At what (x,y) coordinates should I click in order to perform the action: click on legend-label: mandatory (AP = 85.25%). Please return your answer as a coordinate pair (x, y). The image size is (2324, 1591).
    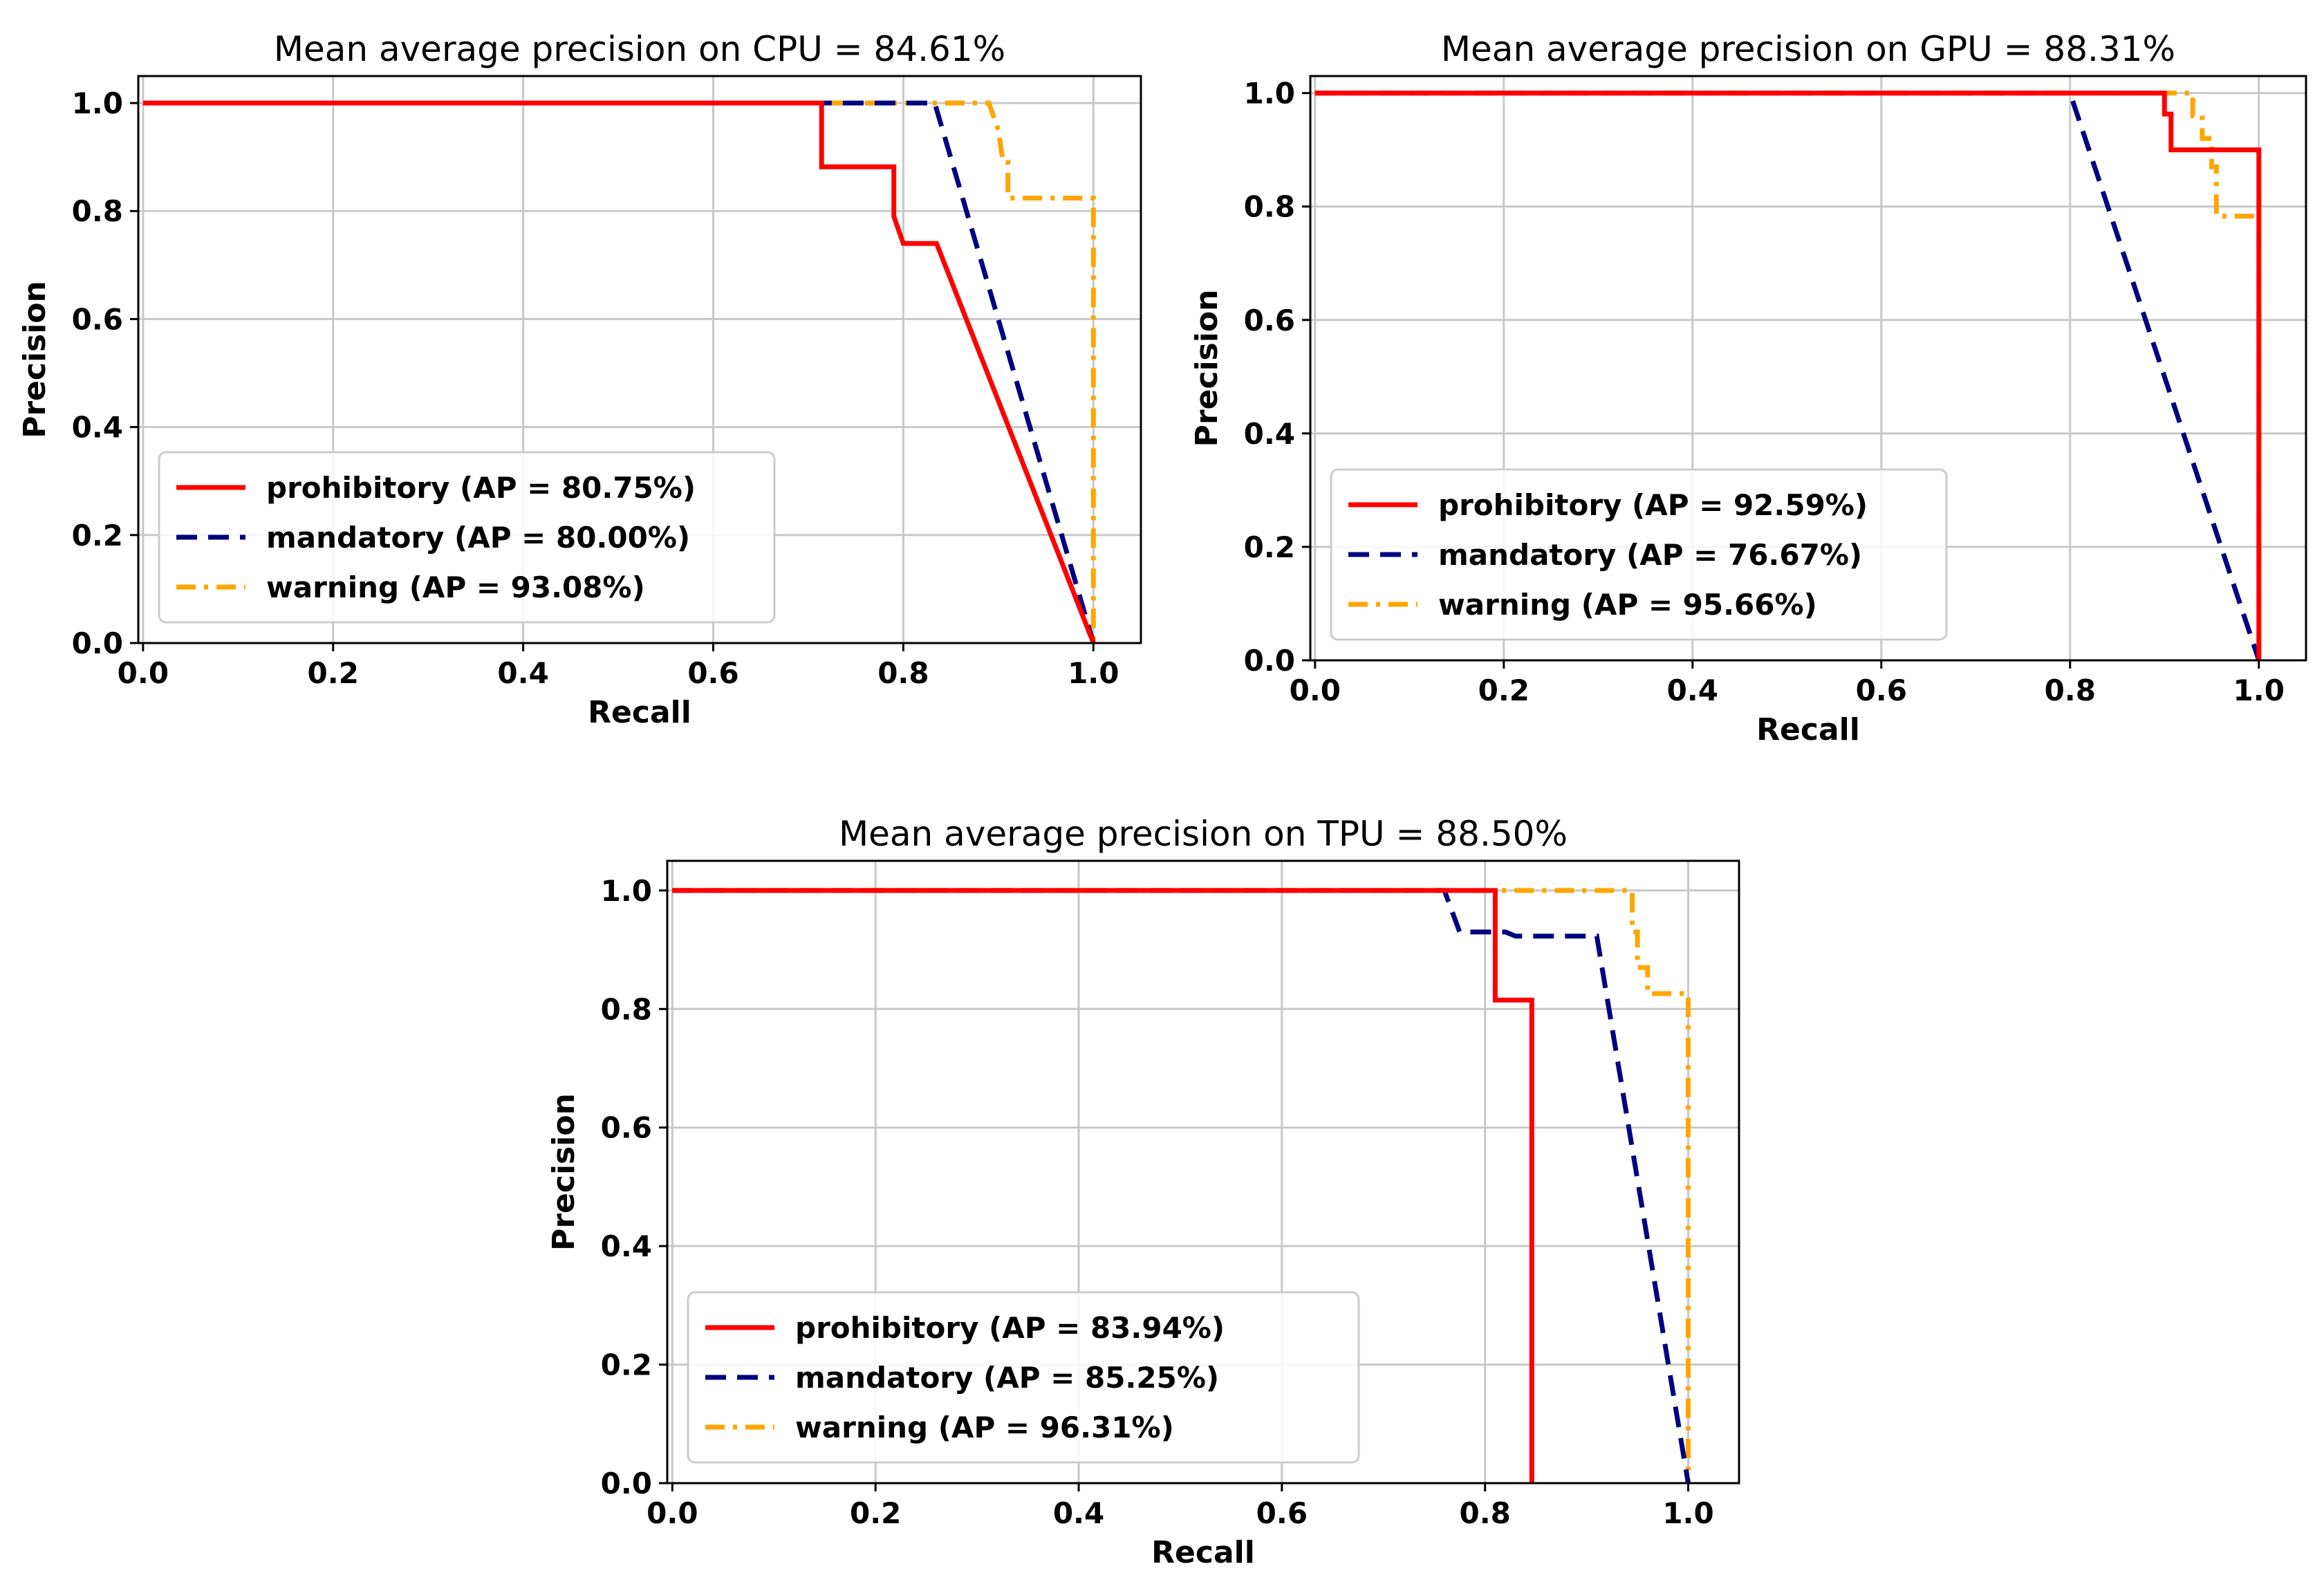
    Looking at the image, I should click on (1007, 1378).